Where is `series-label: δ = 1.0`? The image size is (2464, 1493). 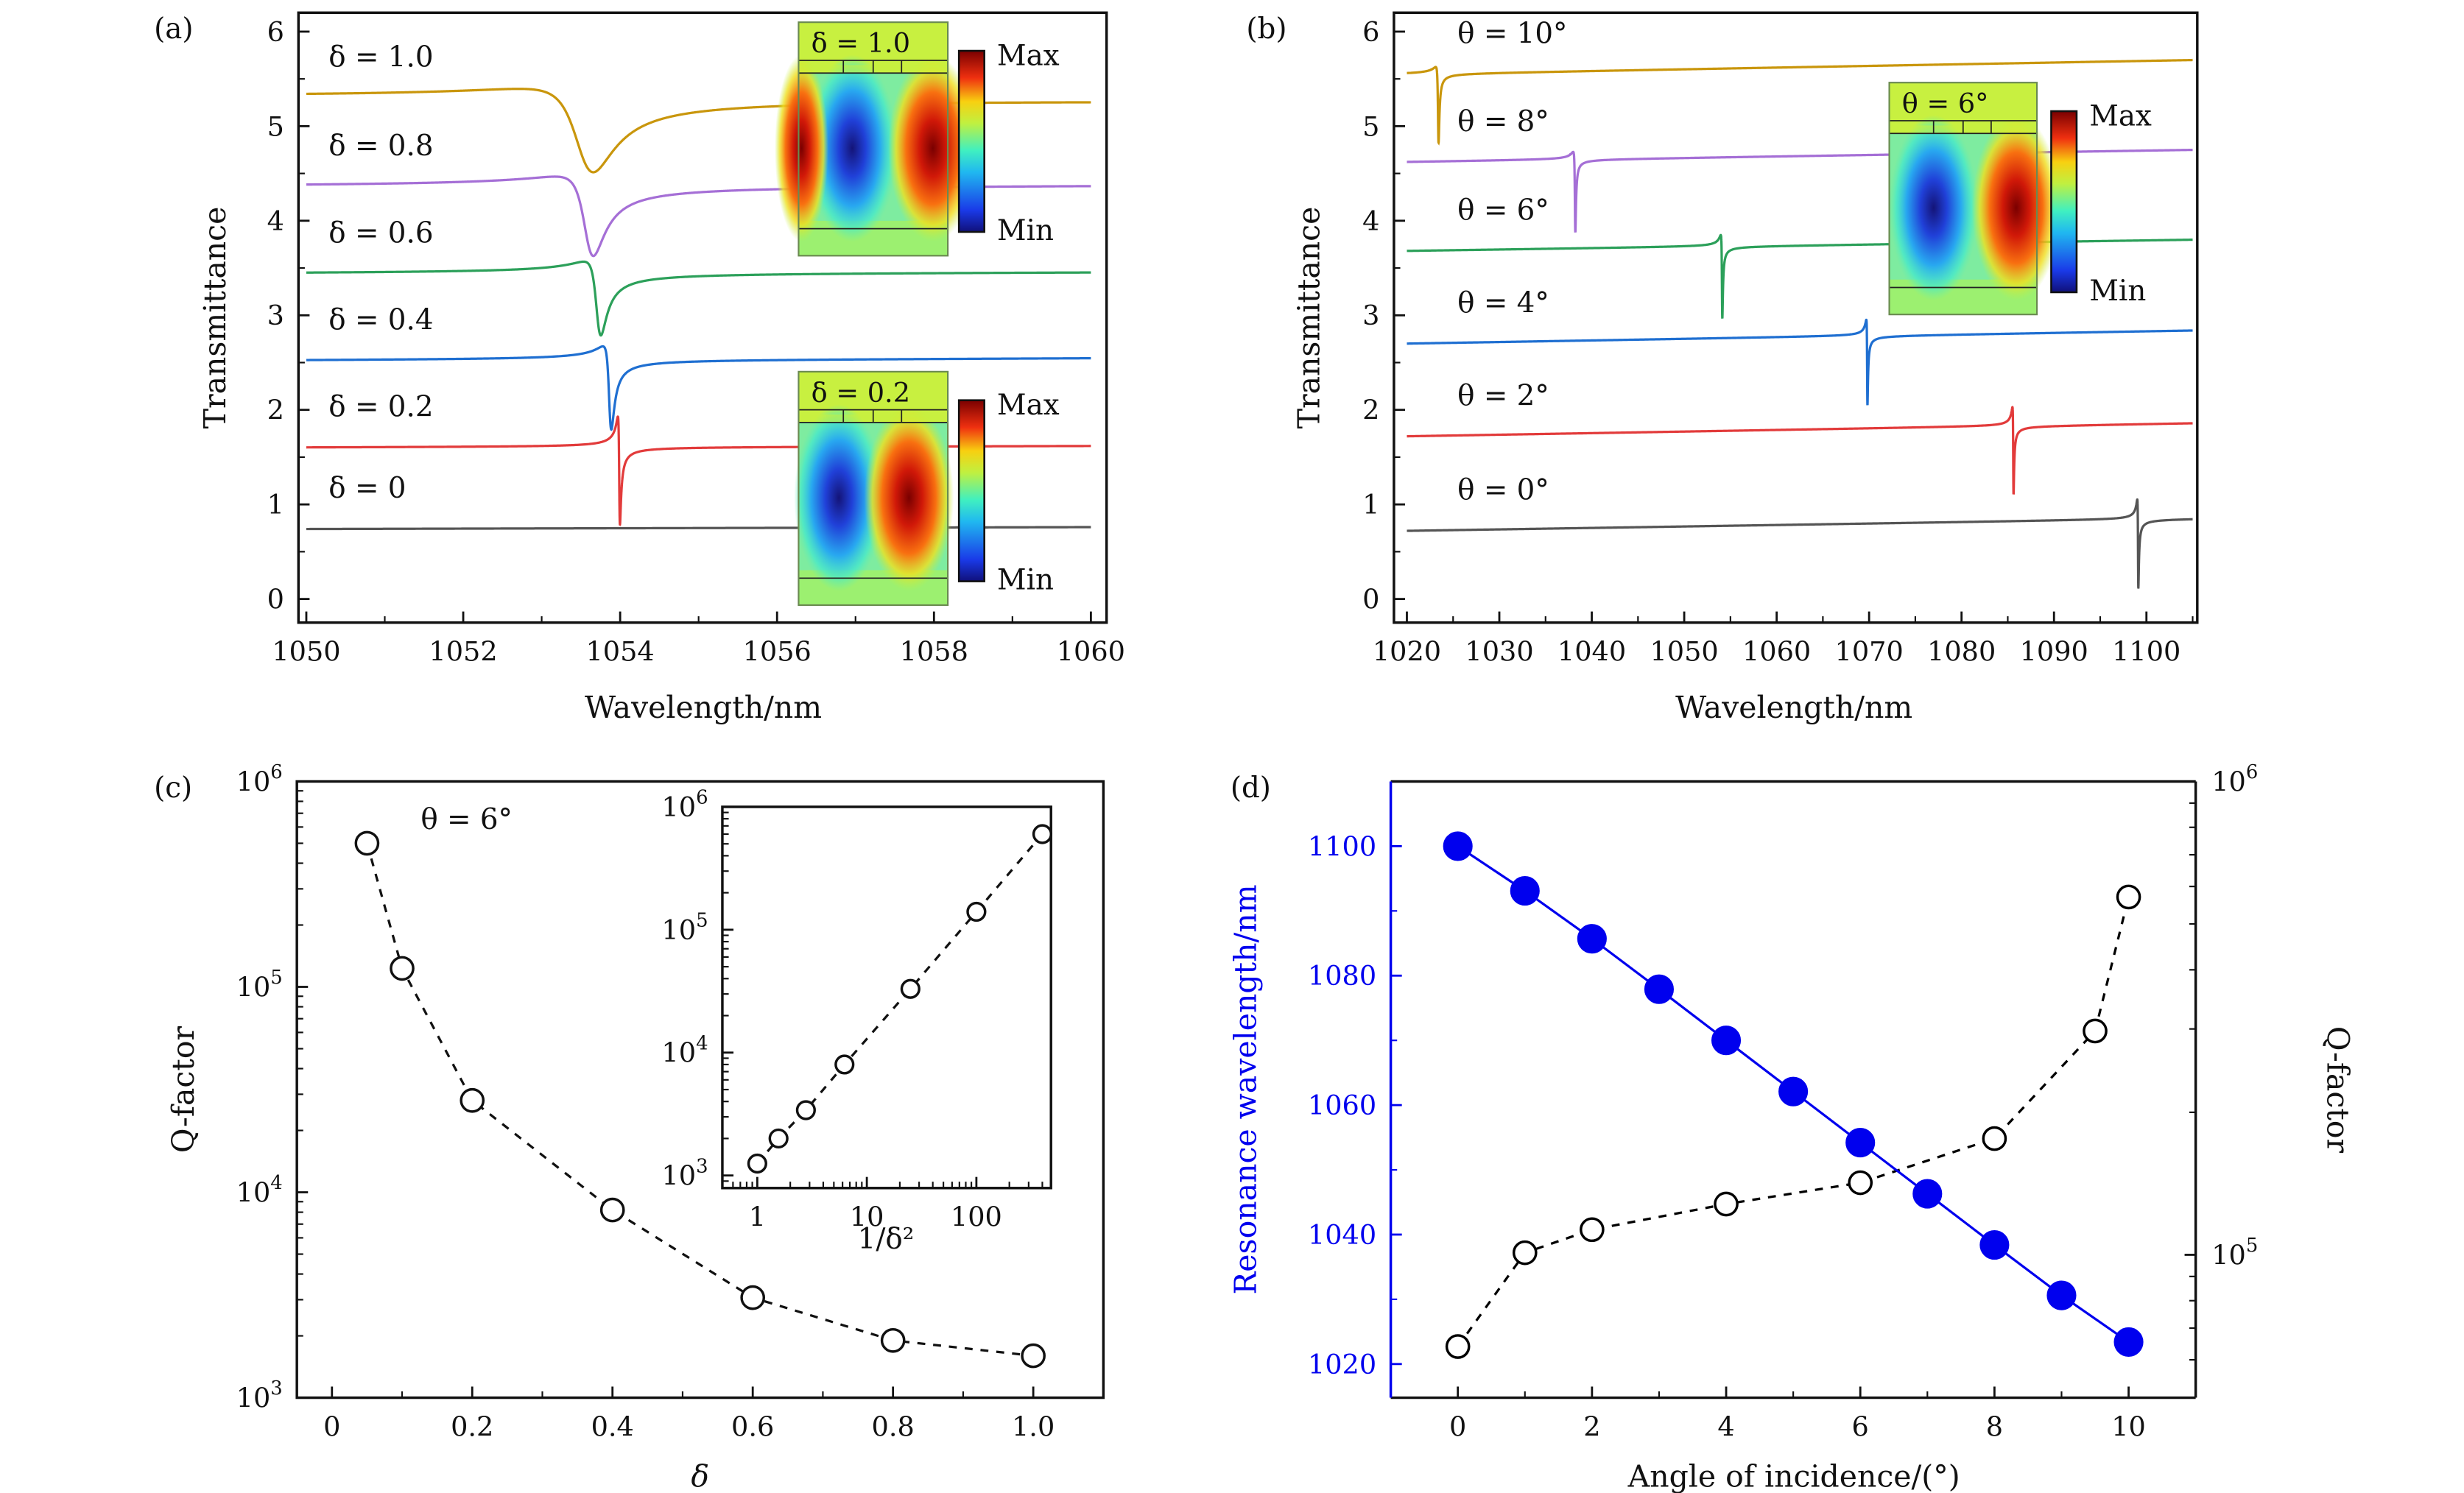 series-label: δ = 1.0 is located at coordinates (380, 57).